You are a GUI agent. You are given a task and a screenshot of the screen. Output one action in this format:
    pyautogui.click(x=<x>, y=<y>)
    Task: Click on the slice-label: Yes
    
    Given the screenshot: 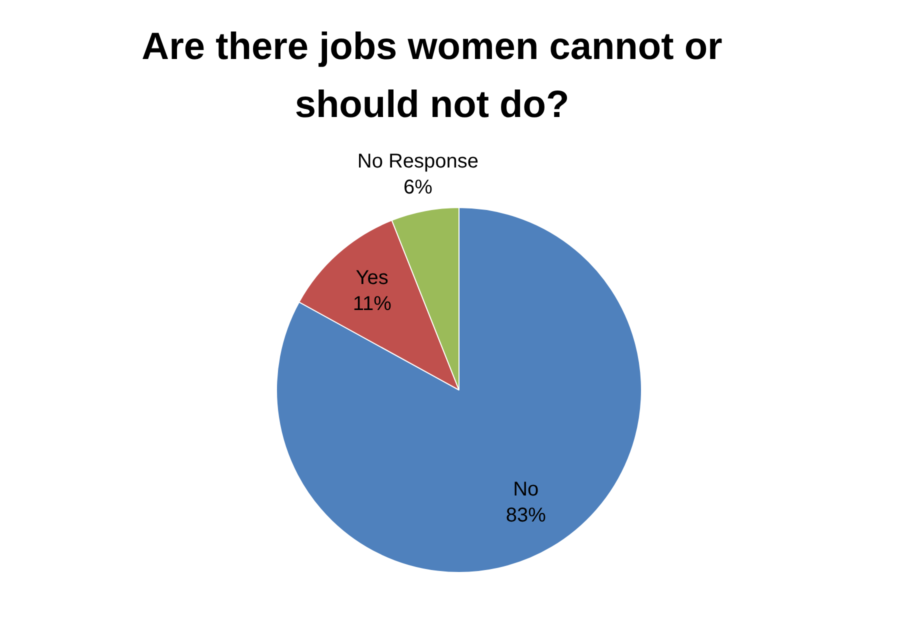 What is the action you would take?
    pyautogui.click(x=372, y=277)
    